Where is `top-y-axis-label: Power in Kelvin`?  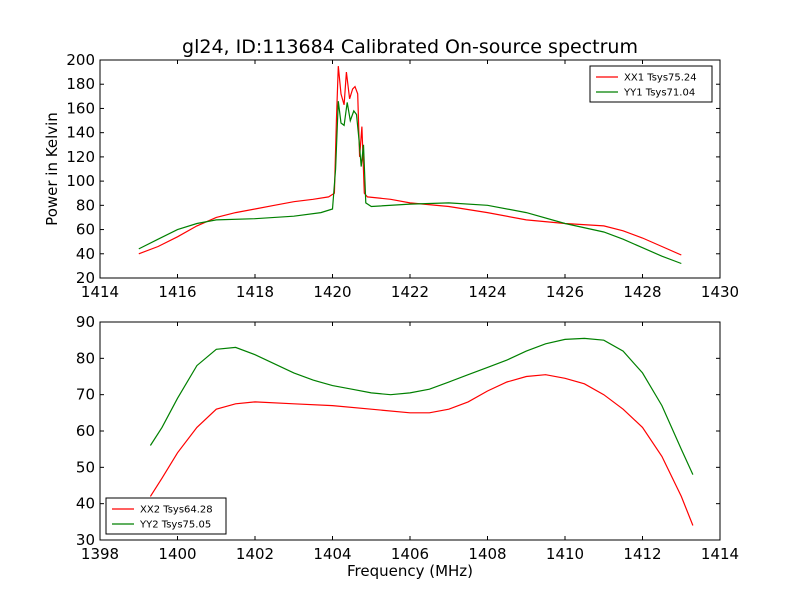 top-y-axis-label: Power in Kelvin is located at coordinates (52, 169).